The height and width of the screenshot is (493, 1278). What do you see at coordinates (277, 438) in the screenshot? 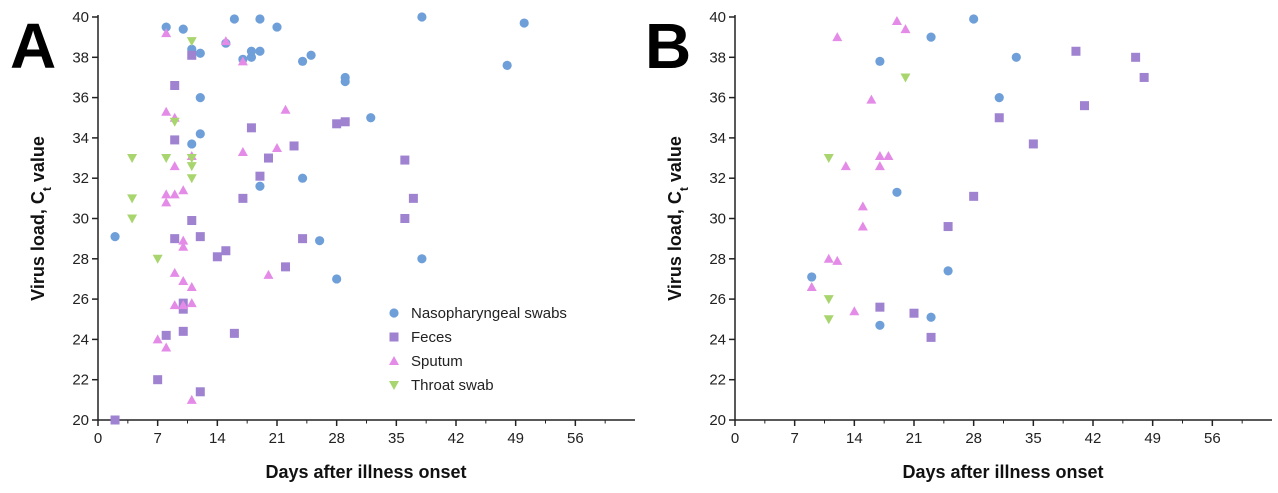
I see `x-tick-label: 21` at bounding box center [277, 438].